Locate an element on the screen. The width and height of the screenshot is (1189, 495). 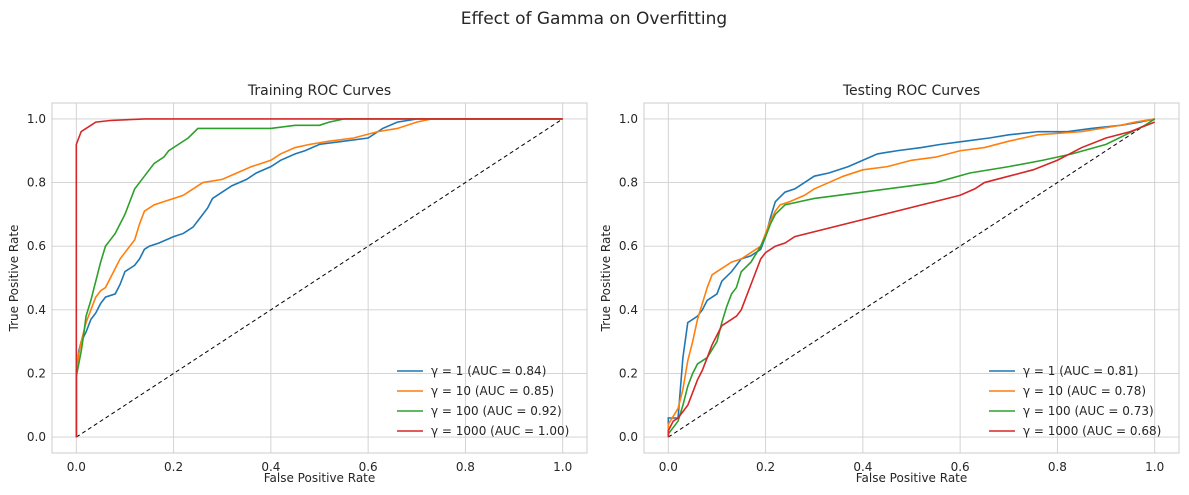
testing-x-axis-label: False Positive Rate is located at coordinates (912, 478).